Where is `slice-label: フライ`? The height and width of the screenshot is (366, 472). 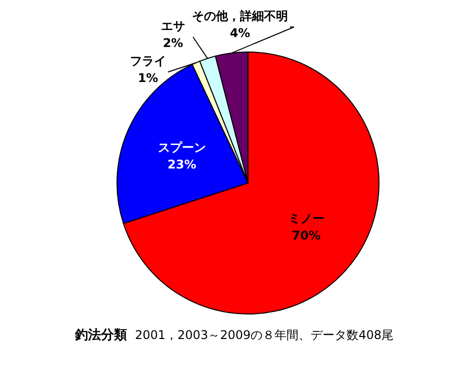 slice-label: フライ is located at coordinates (148, 61).